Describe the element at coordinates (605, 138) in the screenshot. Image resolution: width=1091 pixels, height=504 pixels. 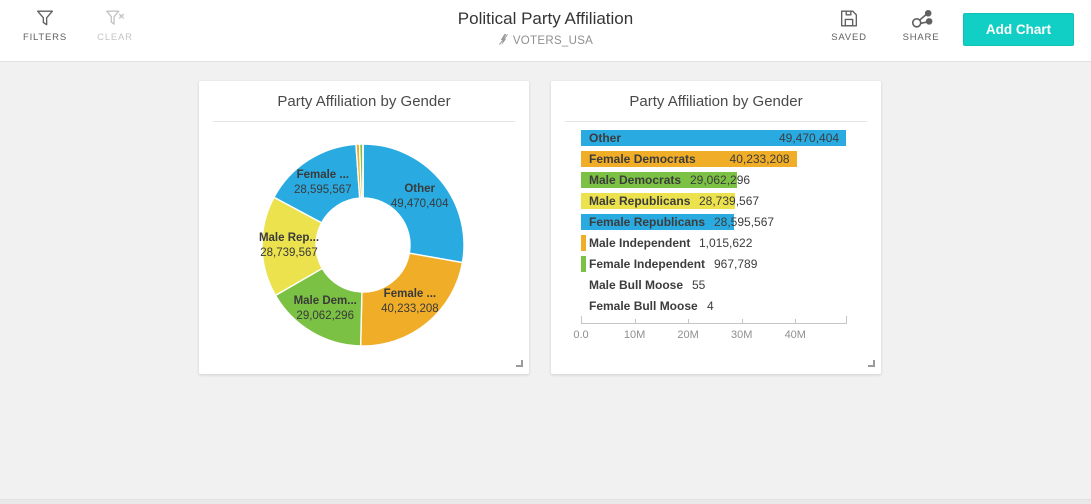
I see `bar-category-label: Other` at that location.